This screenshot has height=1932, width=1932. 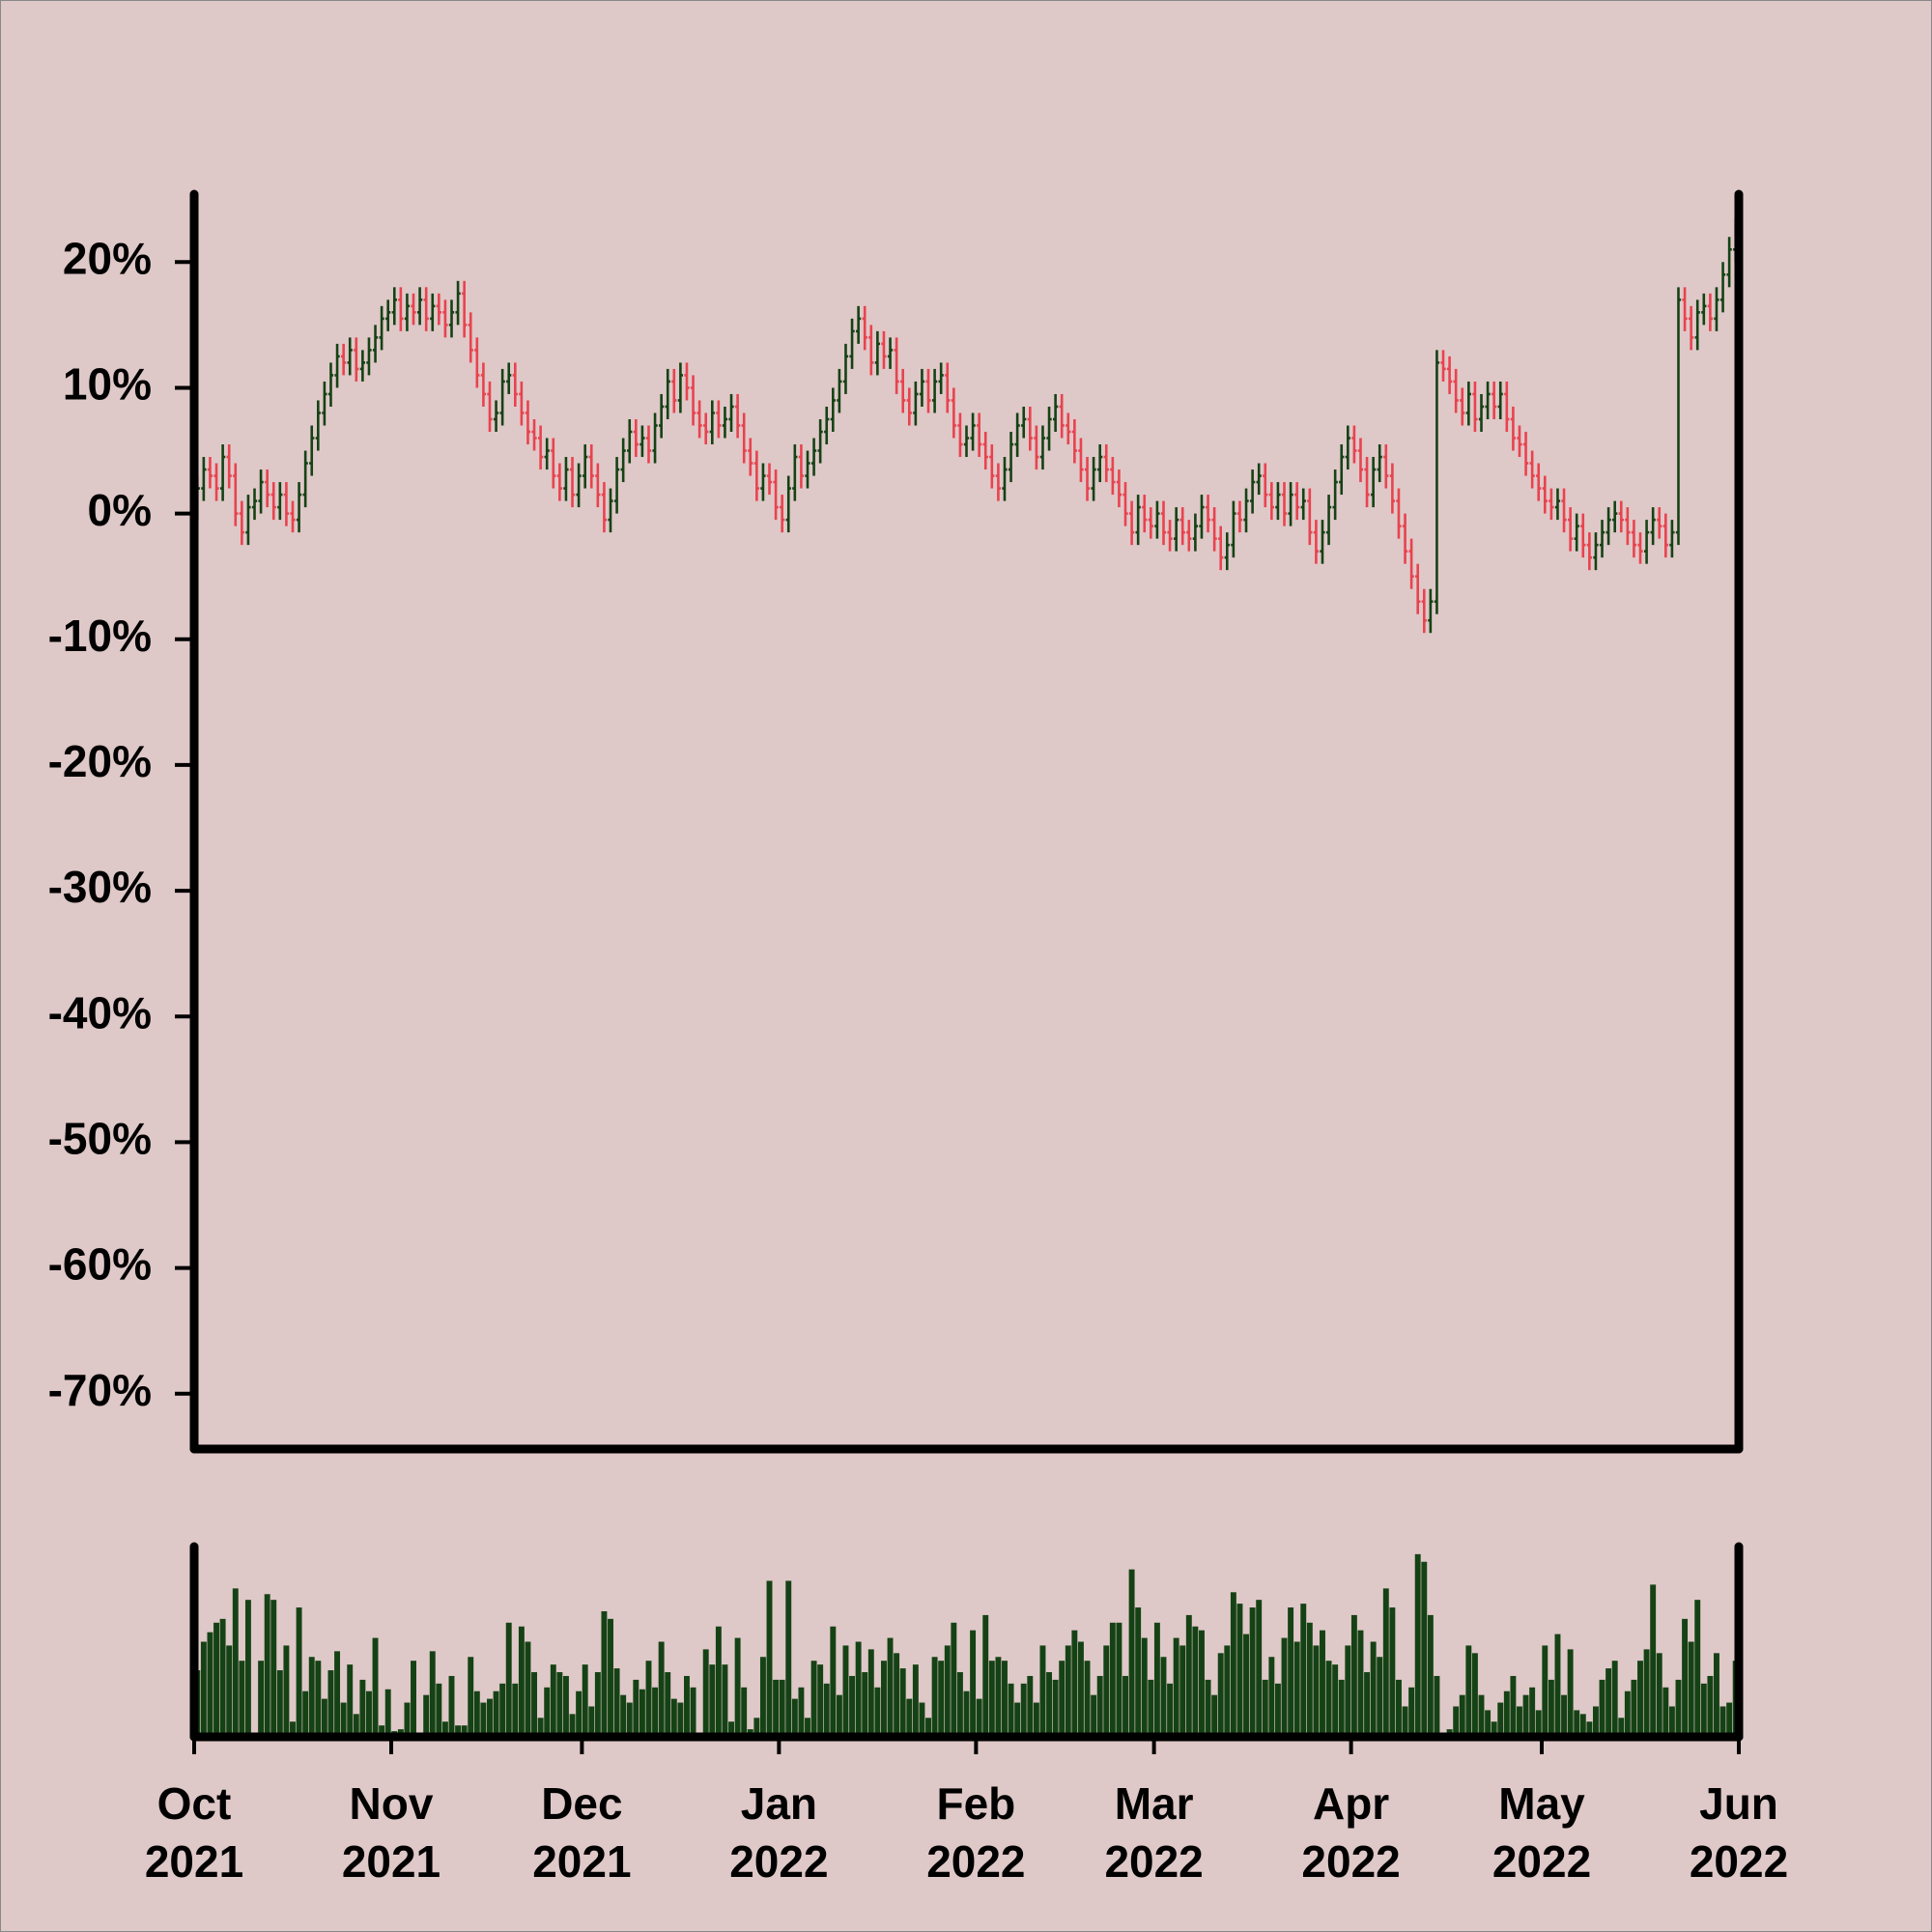 I want to click on y-tick-label: -50%, so click(x=100, y=1139).